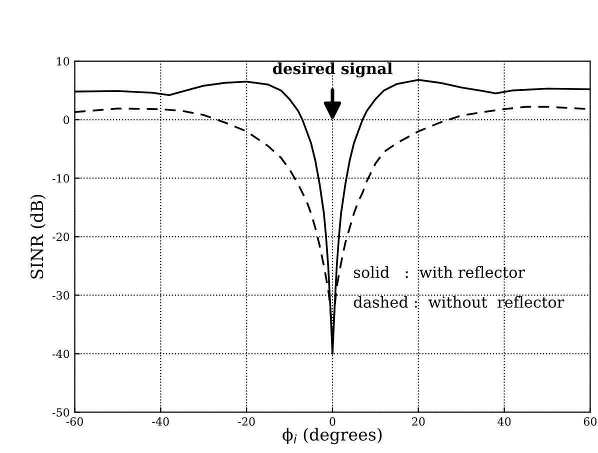 The width and height of the screenshot is (598, 453). What do you see at coordinates (459, 302) in the screenshot?
I see `annotation: dashed : without reflector` at bounding box center [459, 302].